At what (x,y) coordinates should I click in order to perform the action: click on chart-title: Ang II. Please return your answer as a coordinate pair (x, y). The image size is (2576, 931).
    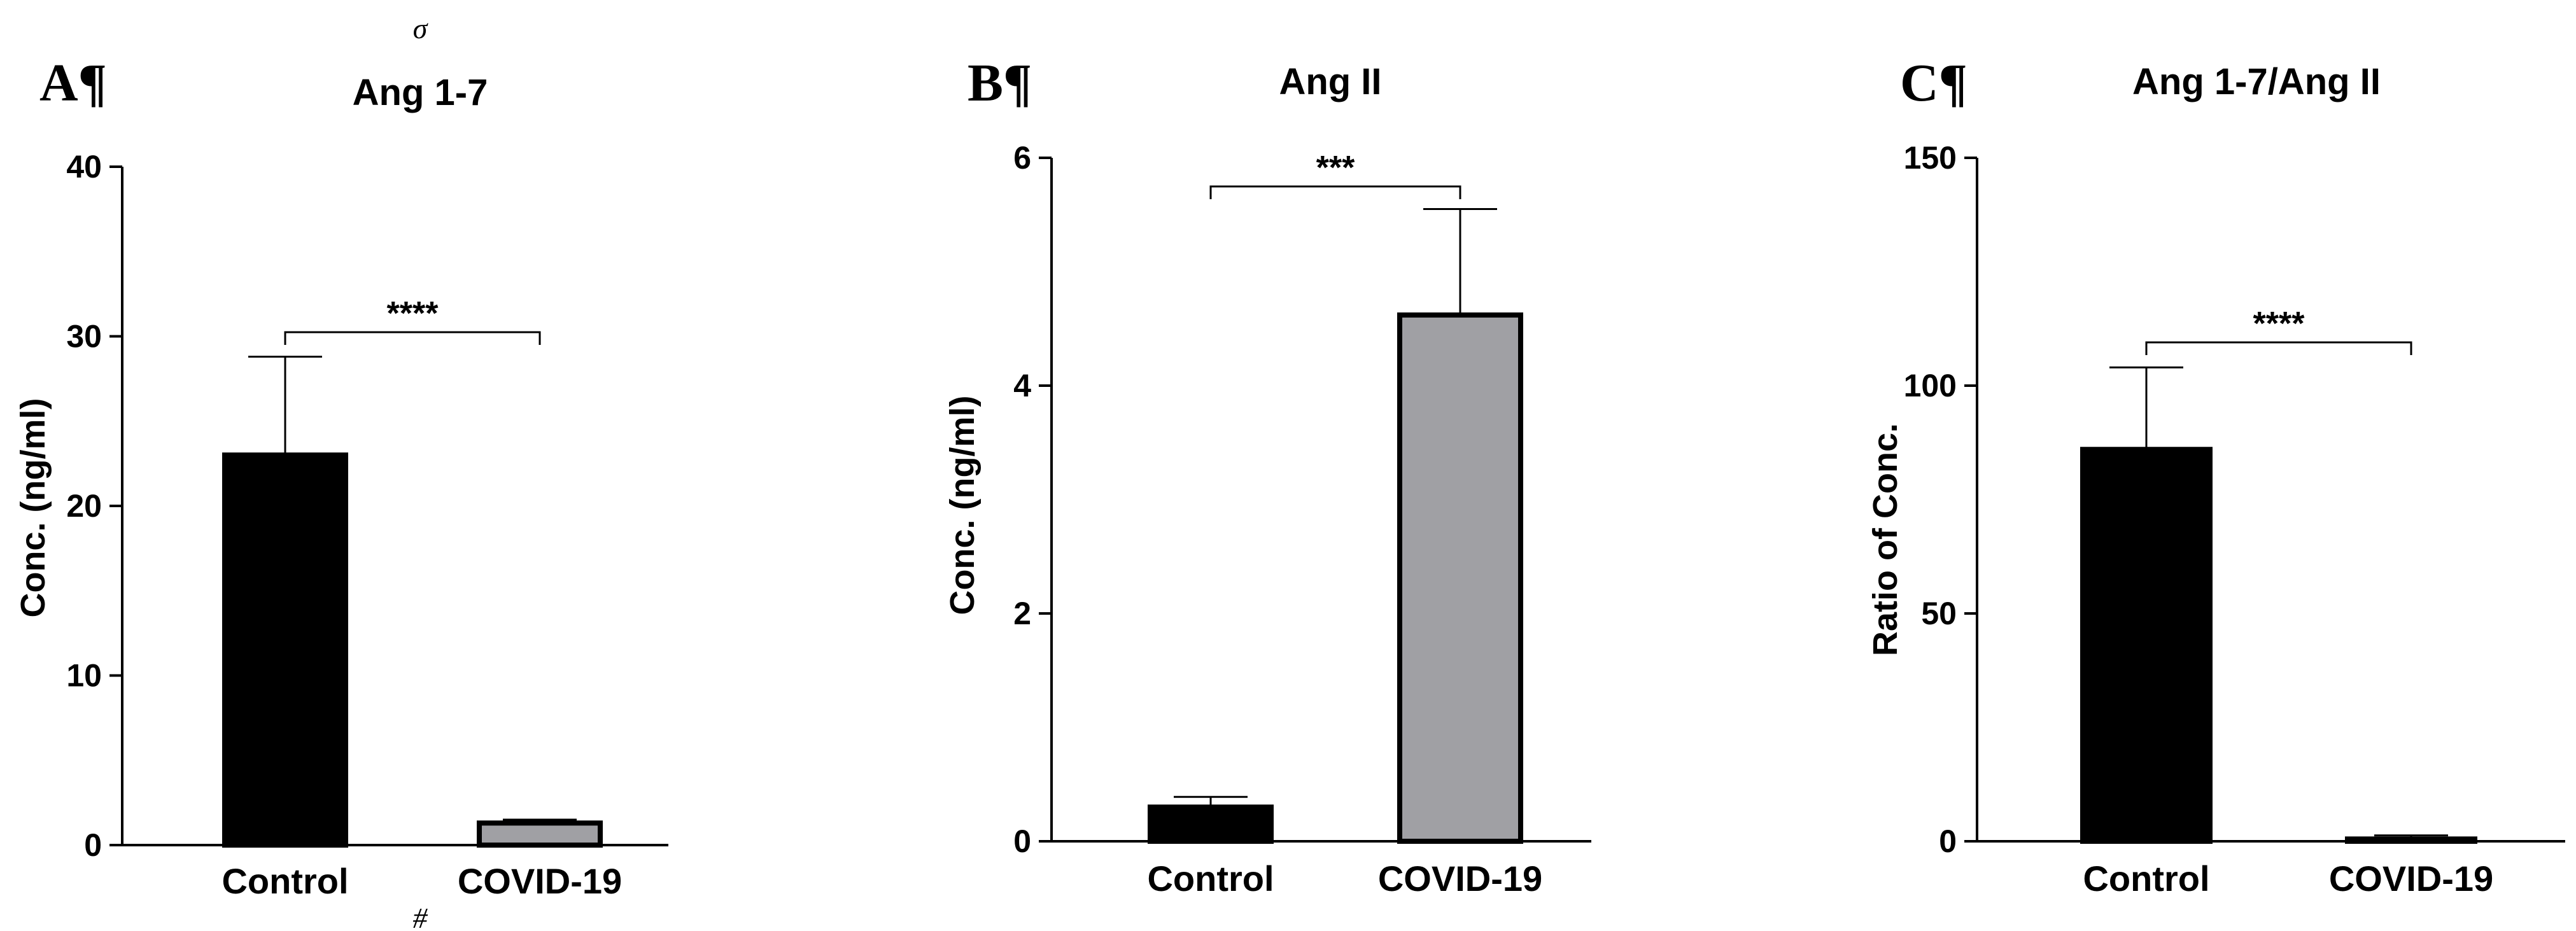
    Looking at the image, I should click on (1330, 81).